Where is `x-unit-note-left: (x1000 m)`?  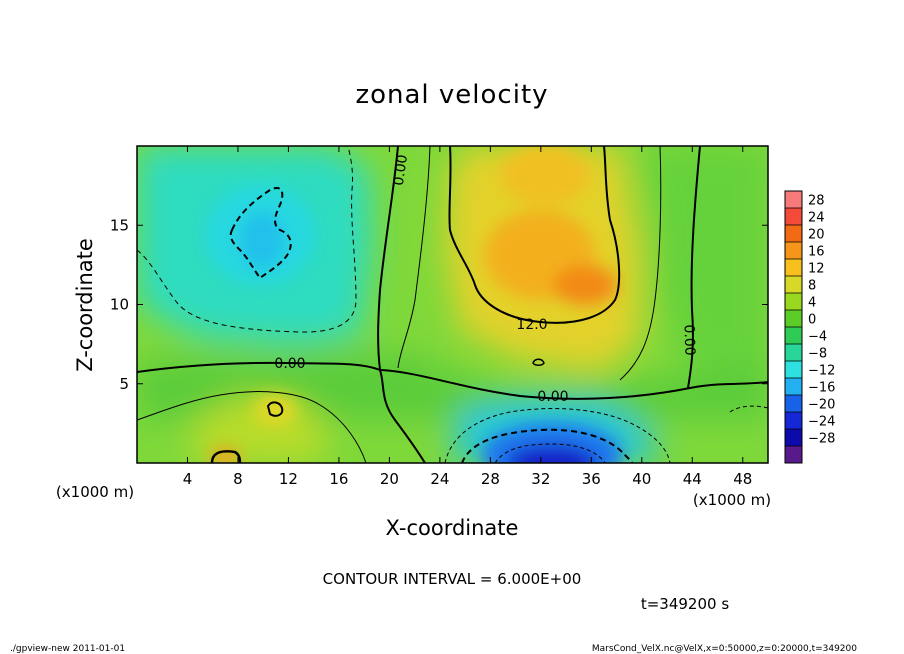
x-unit-note-left: (x1000 m) is located at coordinates (95, 492).